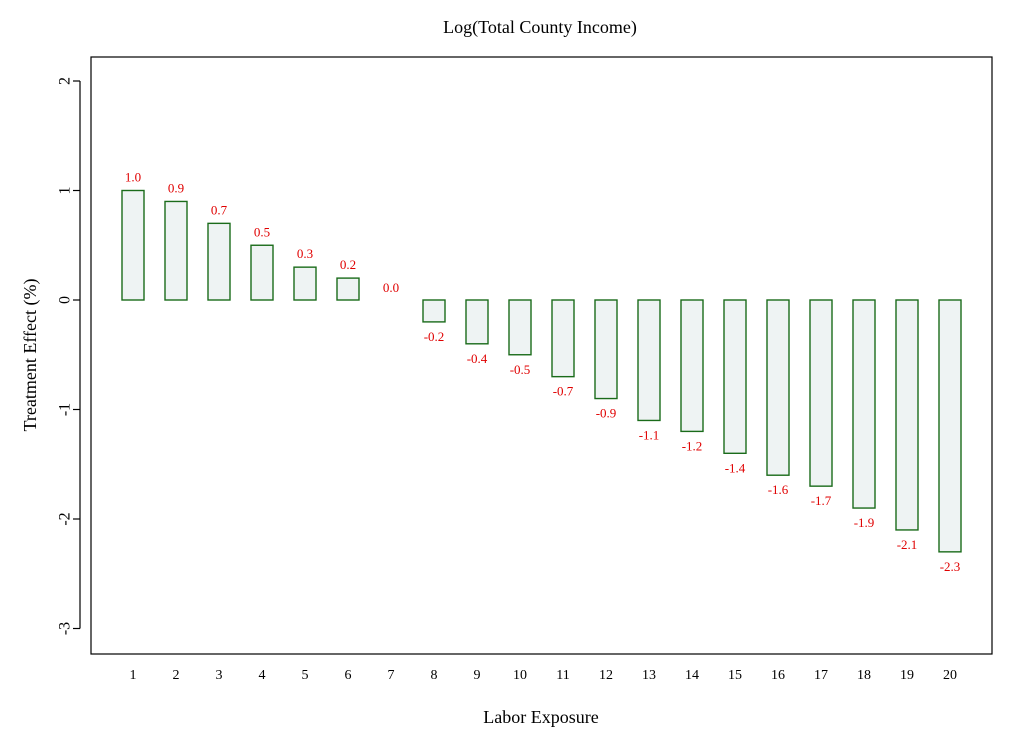 The height and width of the screenshot is (742, 1020). I want to click on x-tick-label: 14, so click(692, 675).